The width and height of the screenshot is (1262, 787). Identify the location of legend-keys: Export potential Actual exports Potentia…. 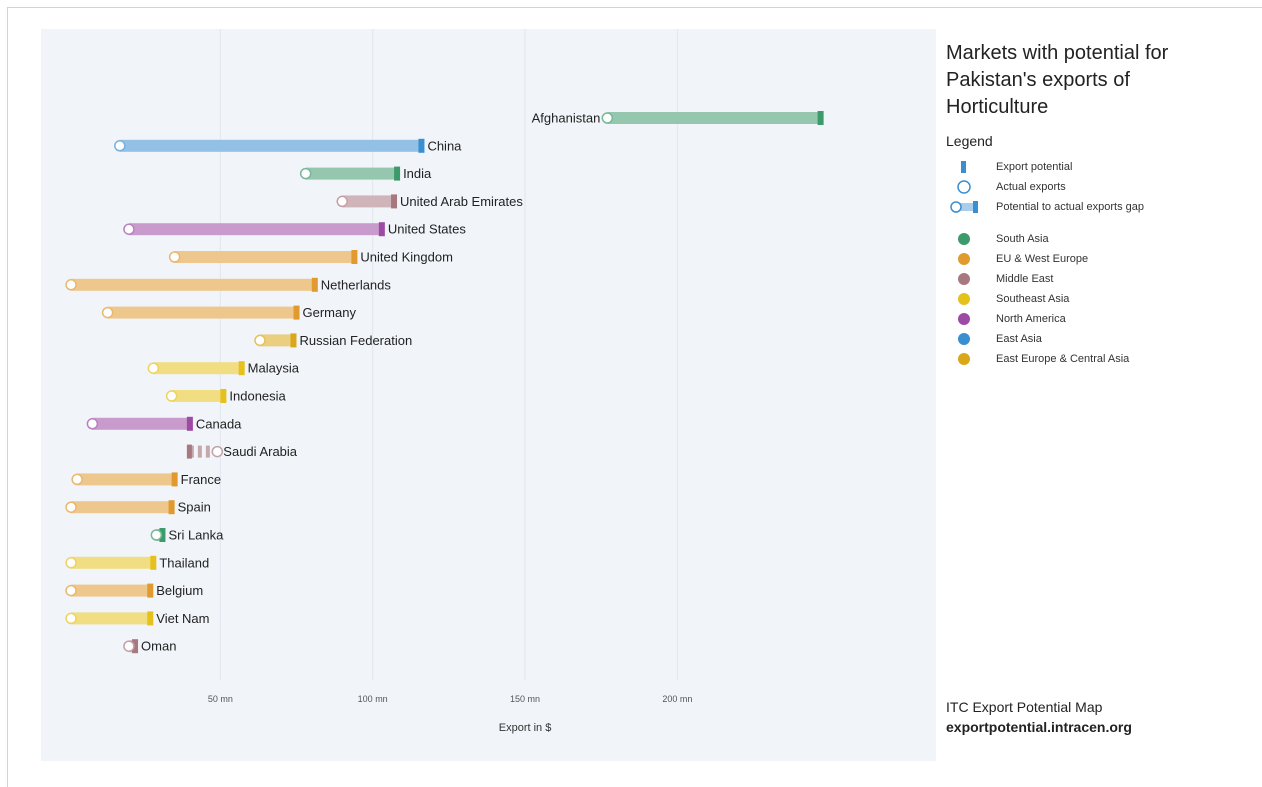
(1096, 187).